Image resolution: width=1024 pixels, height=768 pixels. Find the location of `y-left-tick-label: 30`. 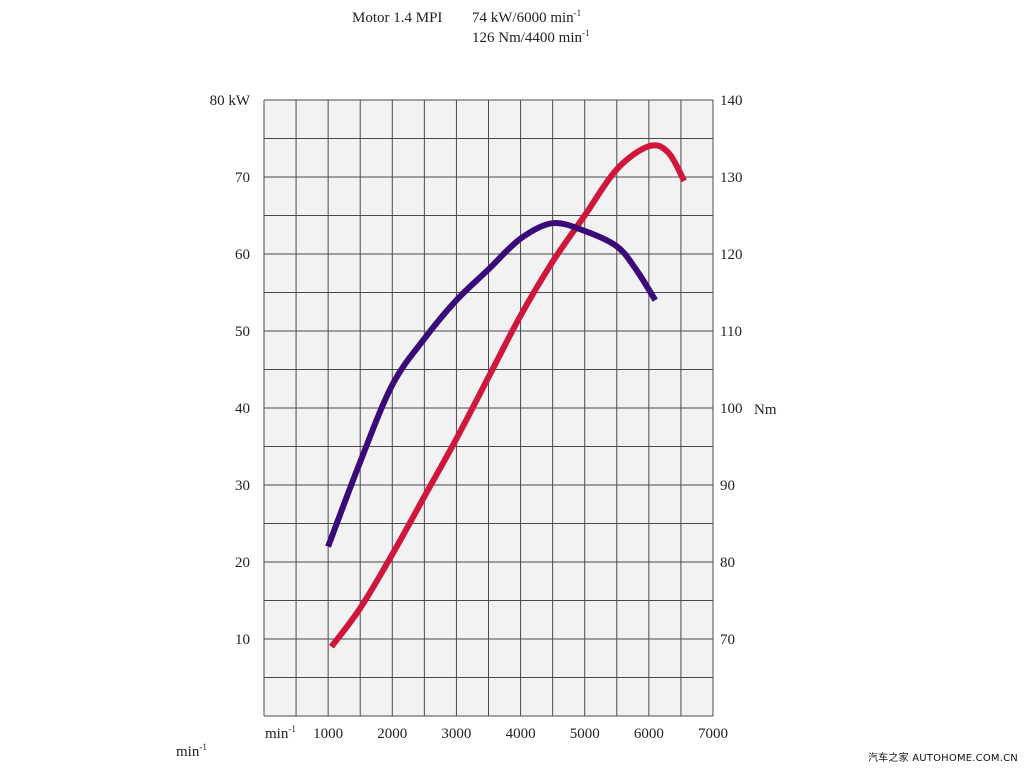

y-left-tick-label: 30 is located at coordinates (242, 486).